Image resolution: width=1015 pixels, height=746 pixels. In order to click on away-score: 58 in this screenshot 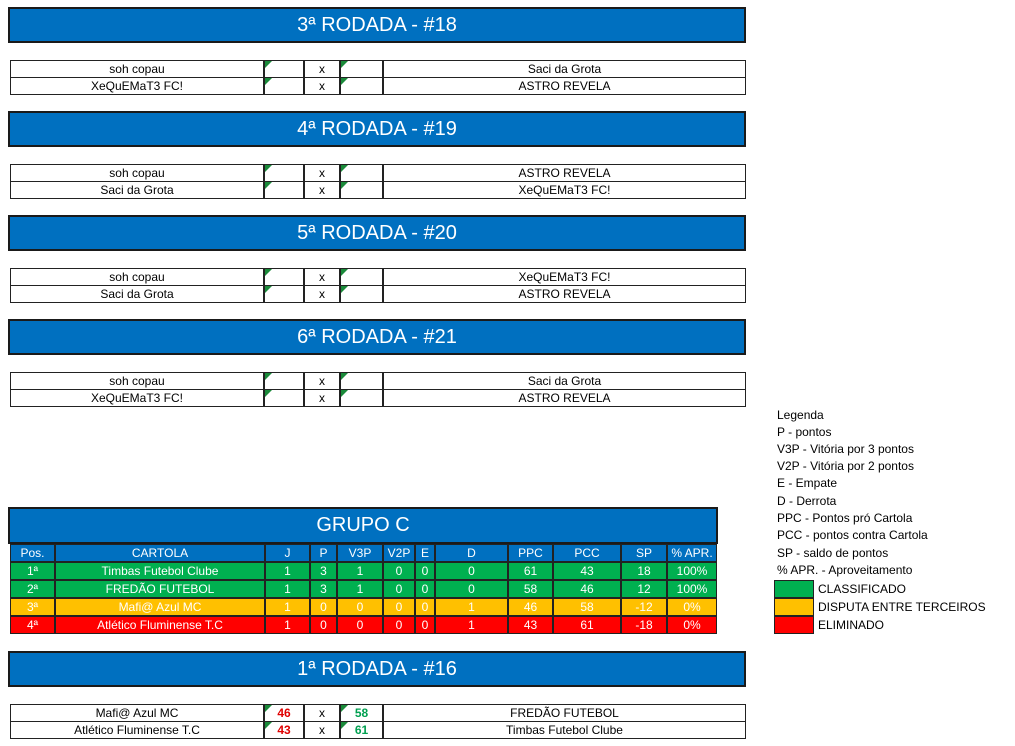, I will do `click(361, 713)`.